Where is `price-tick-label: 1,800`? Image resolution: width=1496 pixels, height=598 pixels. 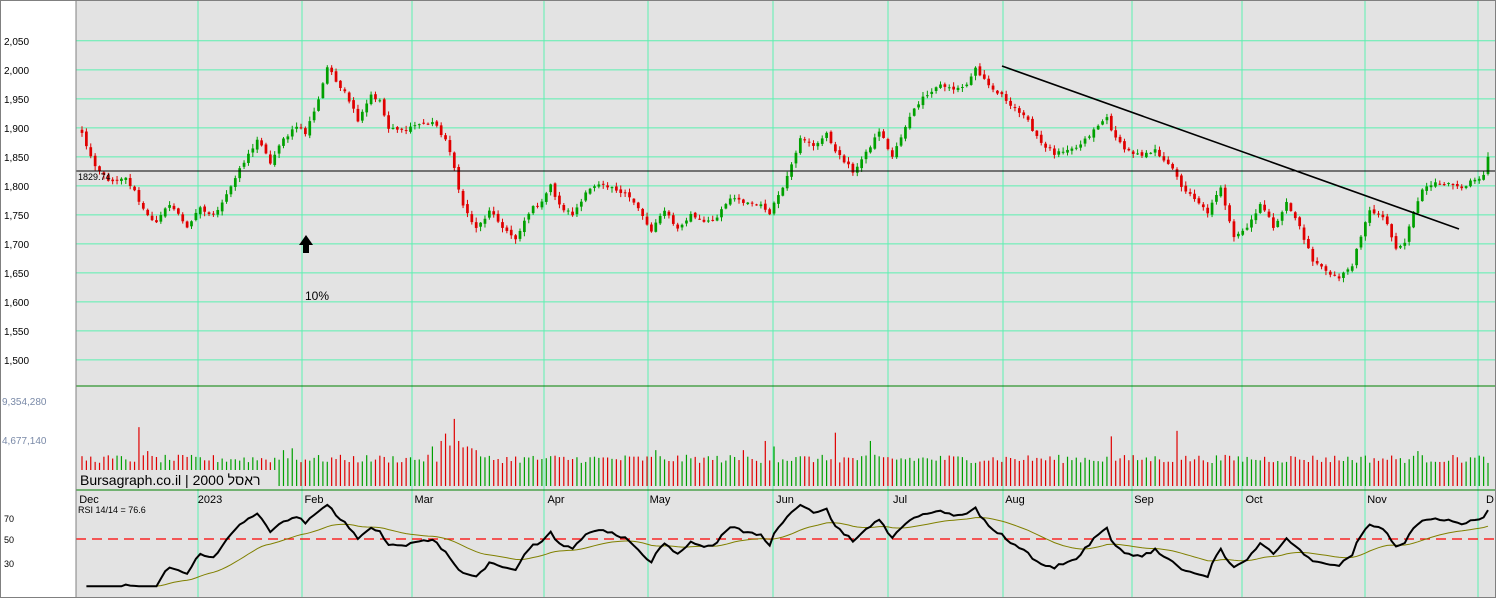
price-tick-label: 1,800 is located at coordinates (16, 187).